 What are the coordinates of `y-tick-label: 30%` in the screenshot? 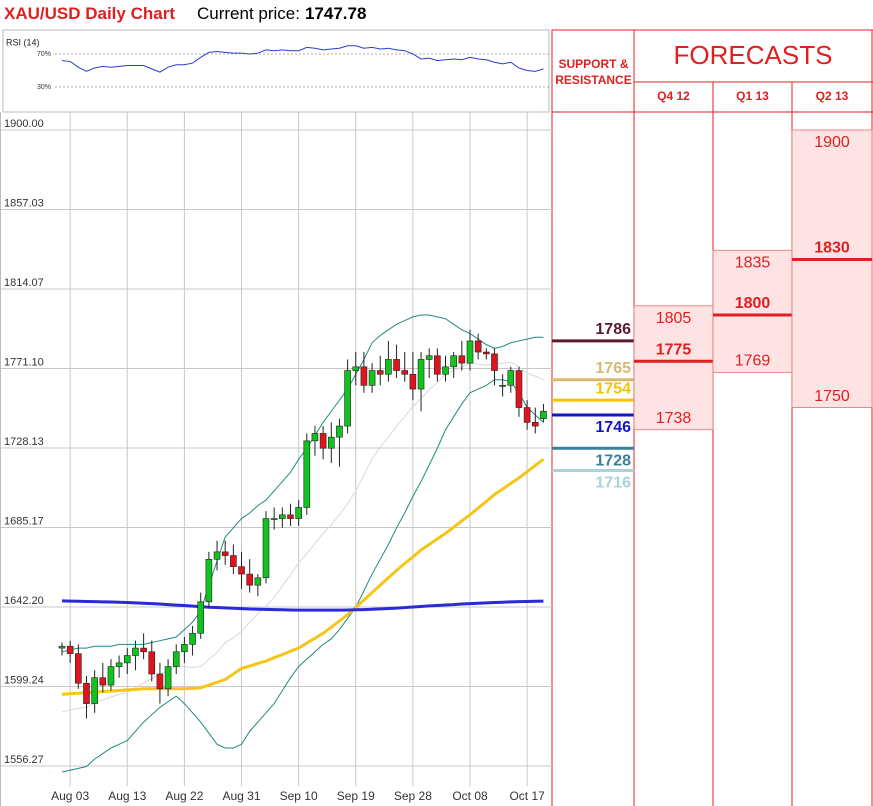 It's located at (44, 87).